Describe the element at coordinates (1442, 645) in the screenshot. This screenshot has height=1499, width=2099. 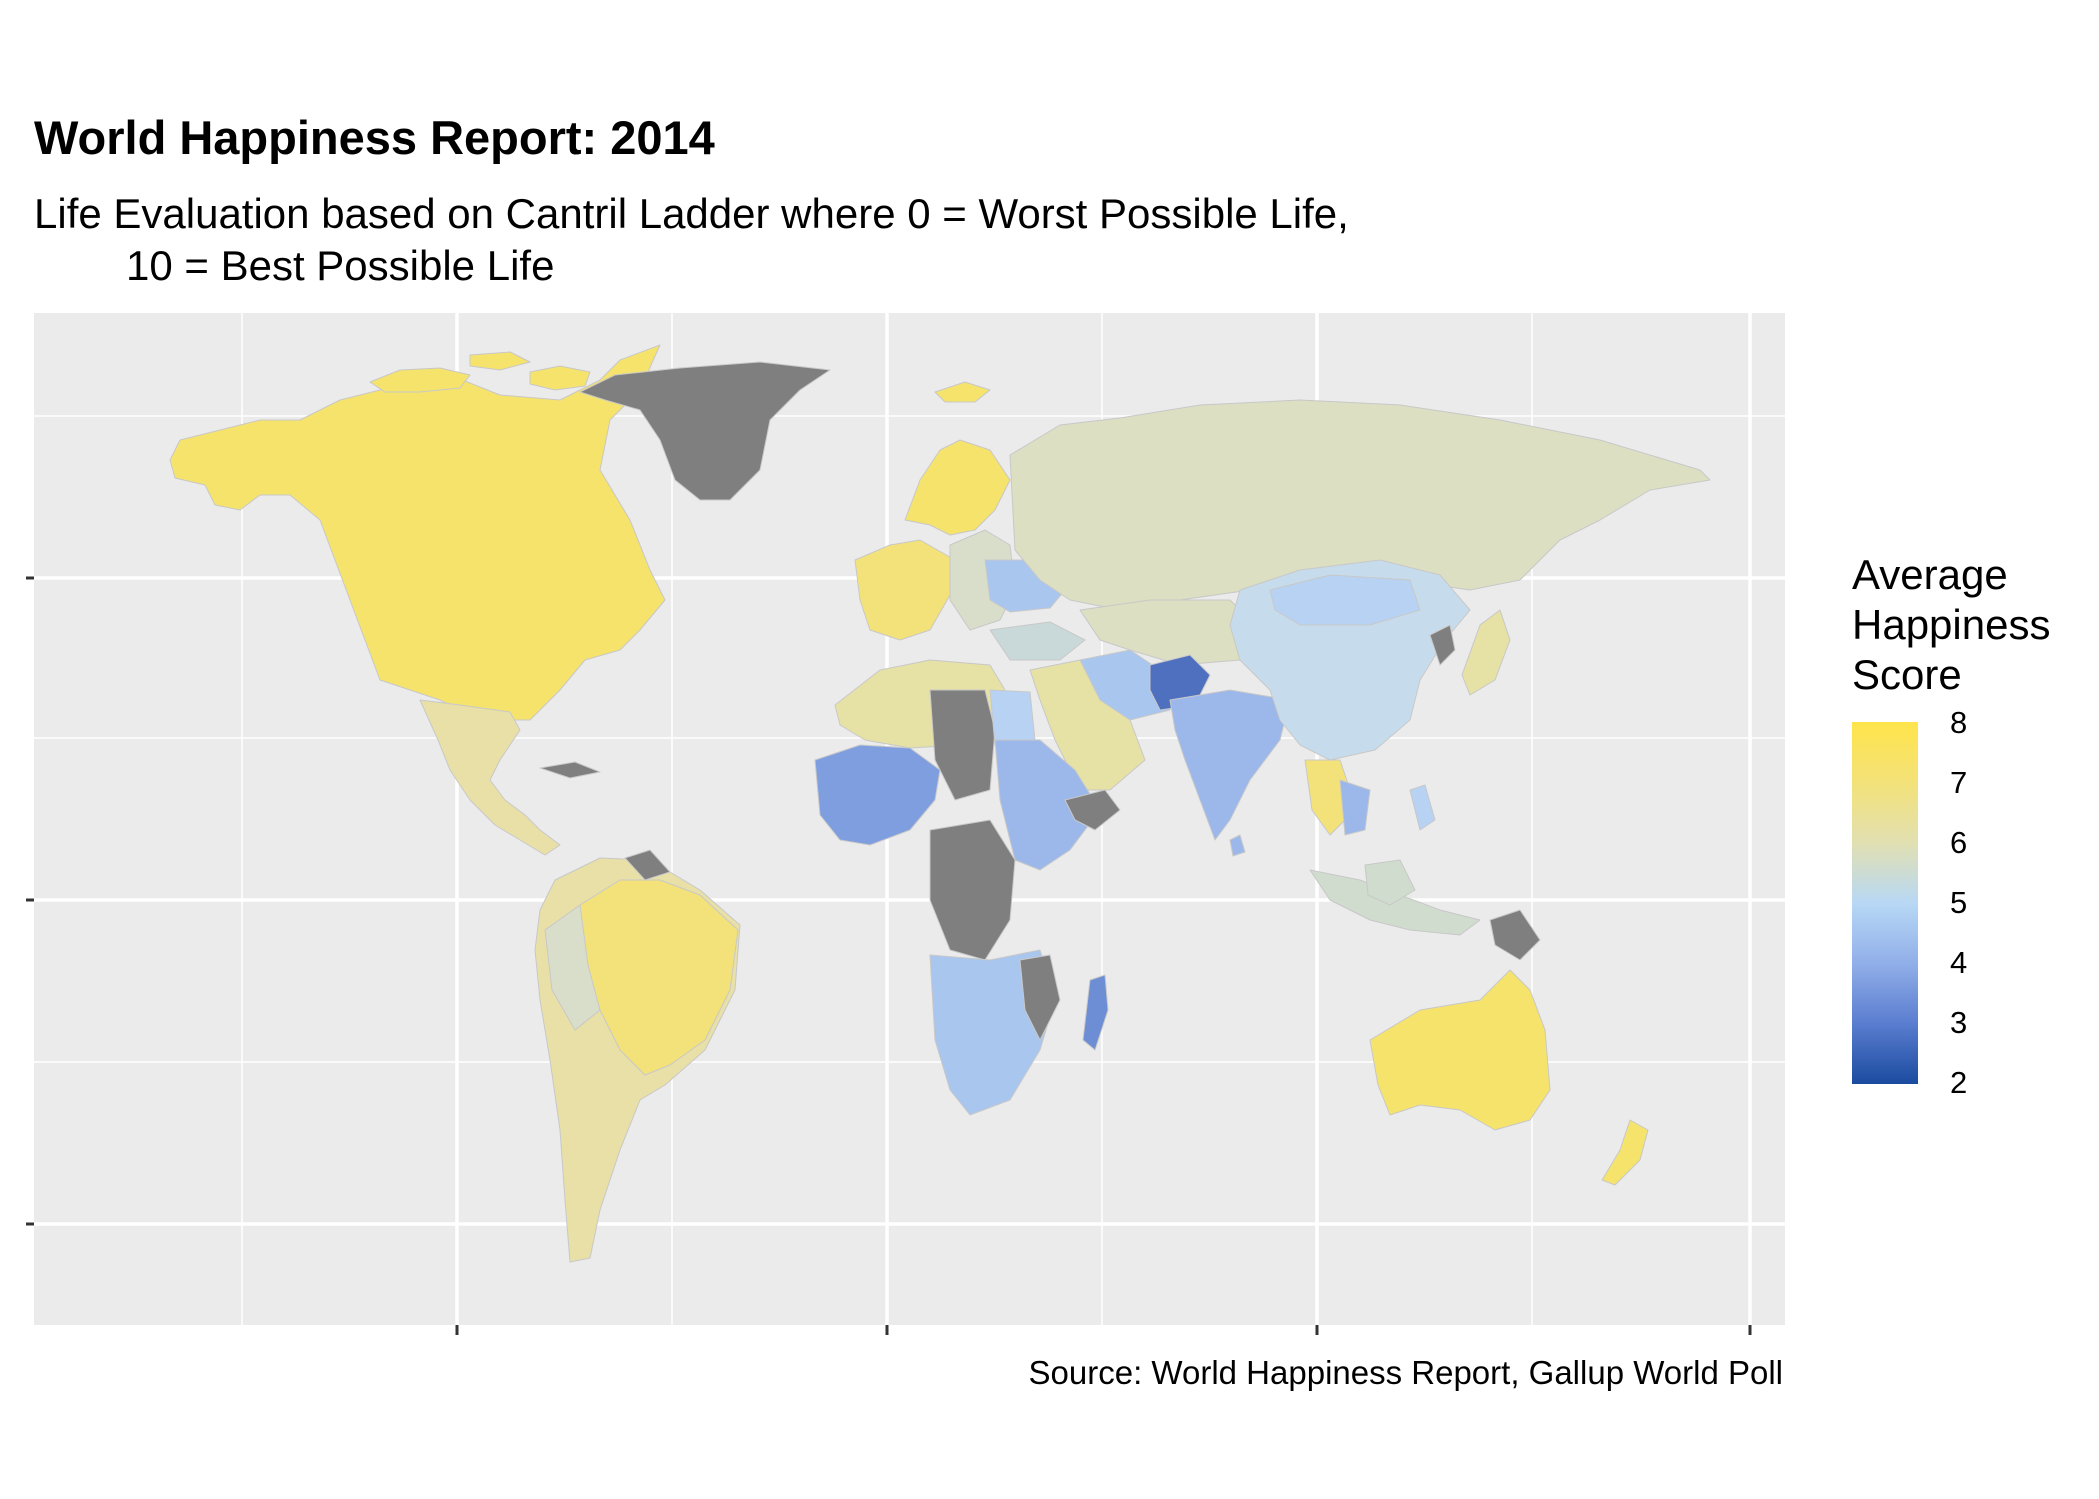
I see `korea` at that location.